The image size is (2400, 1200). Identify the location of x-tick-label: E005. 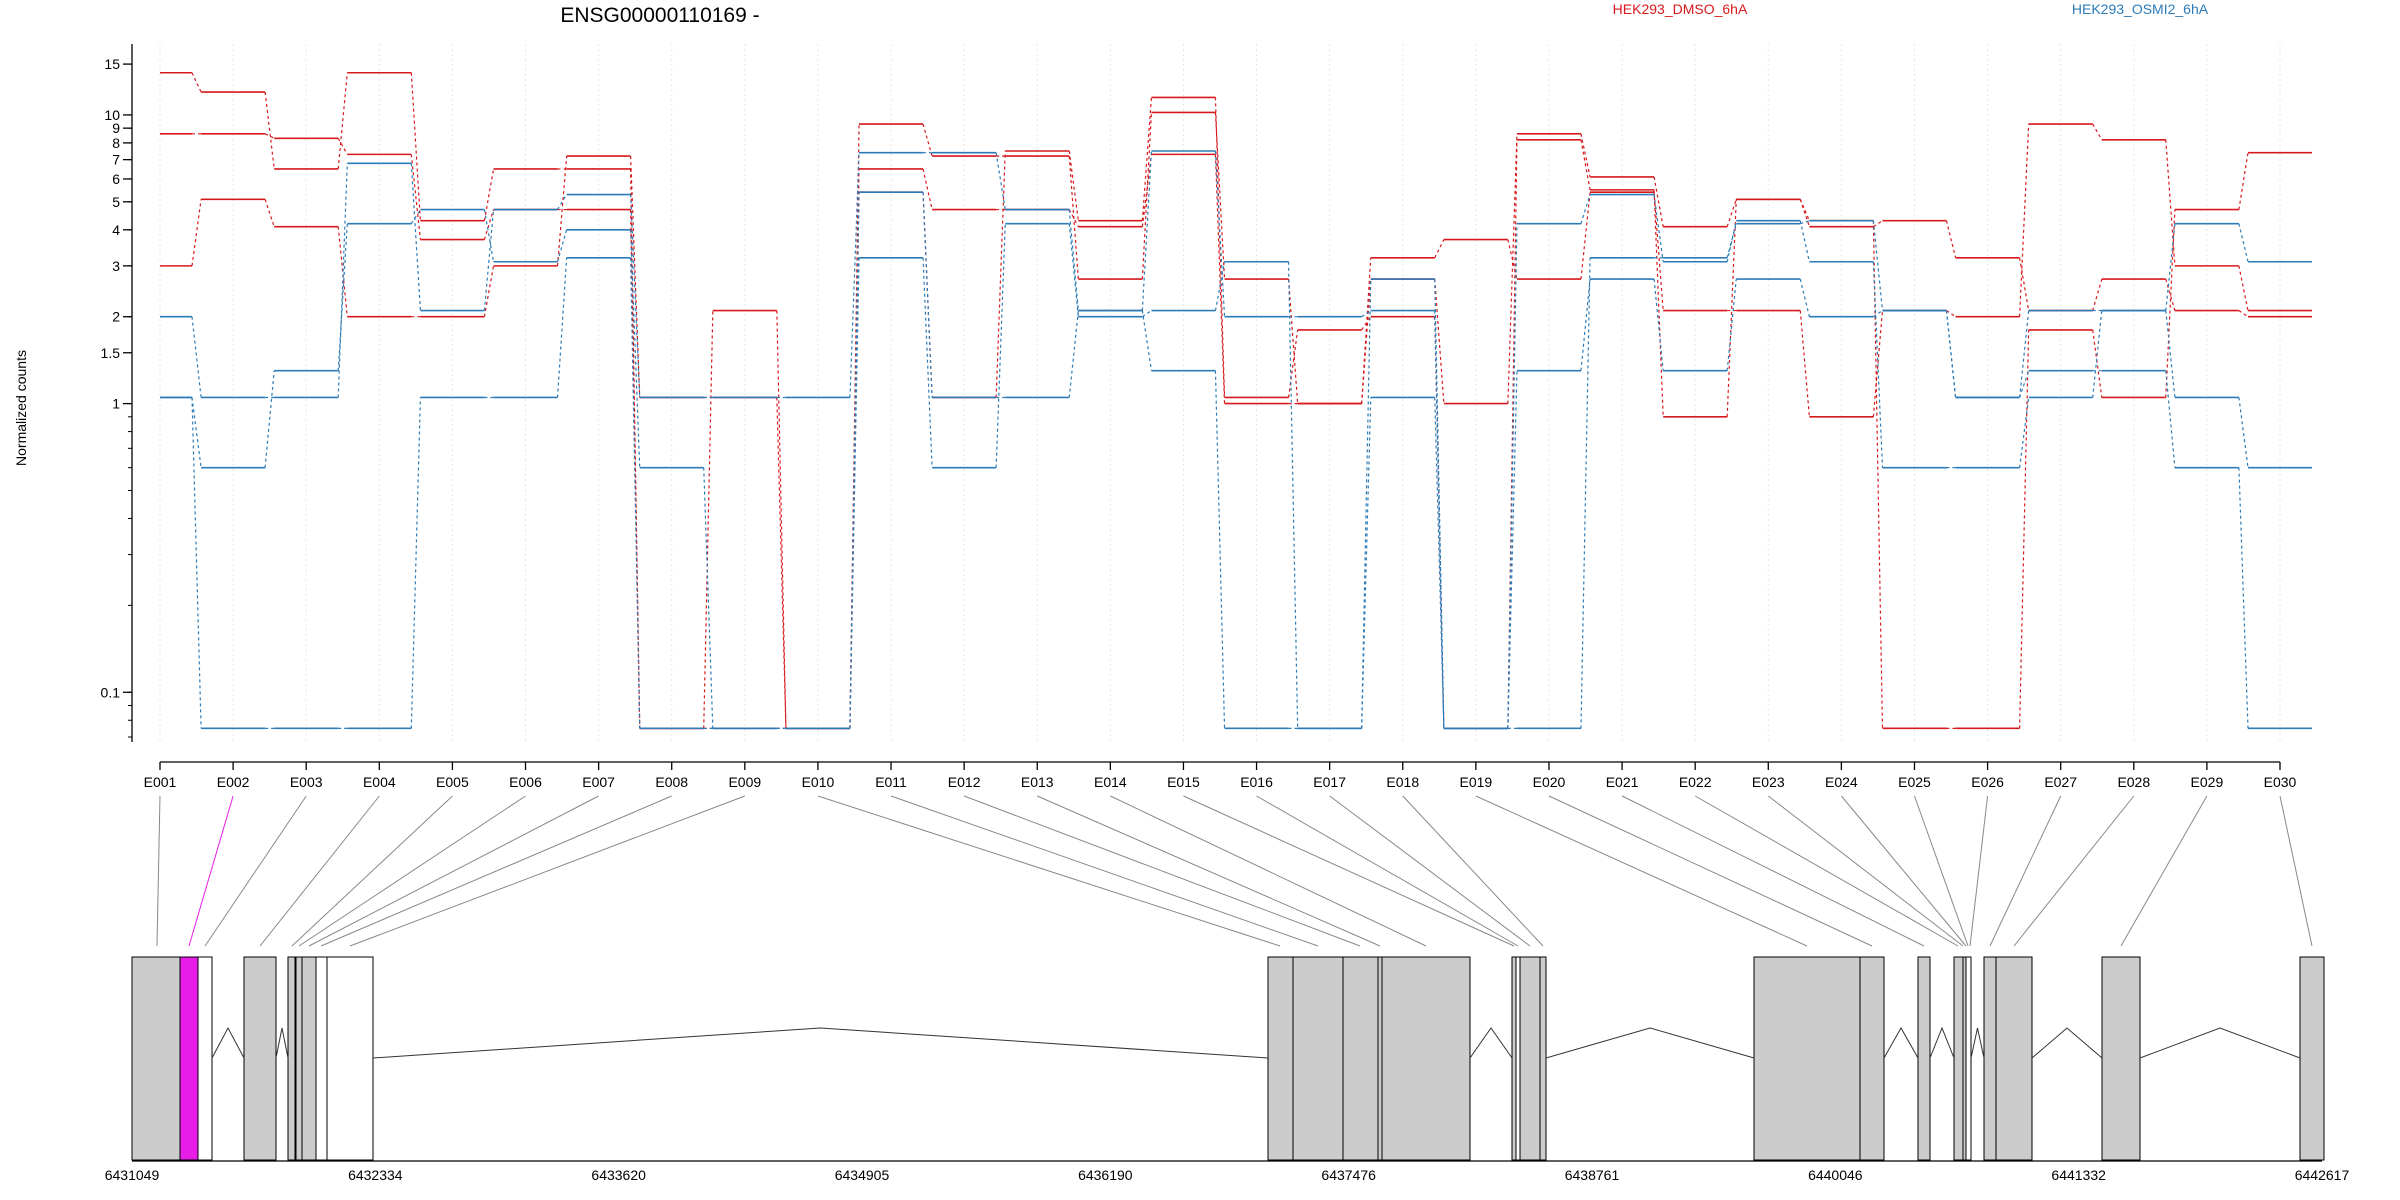
(452, 782).